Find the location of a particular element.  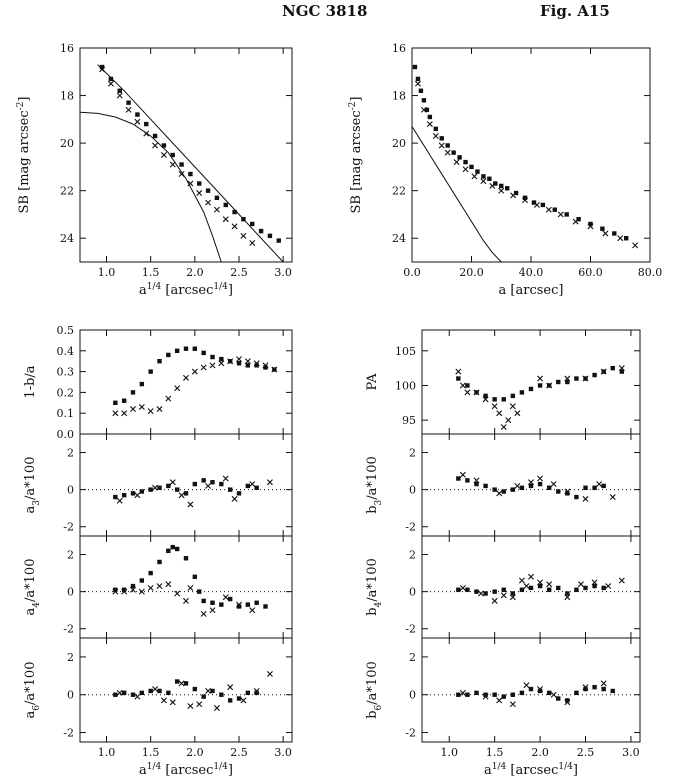

a3-ytick-label: -2 is located at coordinates (68, 527).